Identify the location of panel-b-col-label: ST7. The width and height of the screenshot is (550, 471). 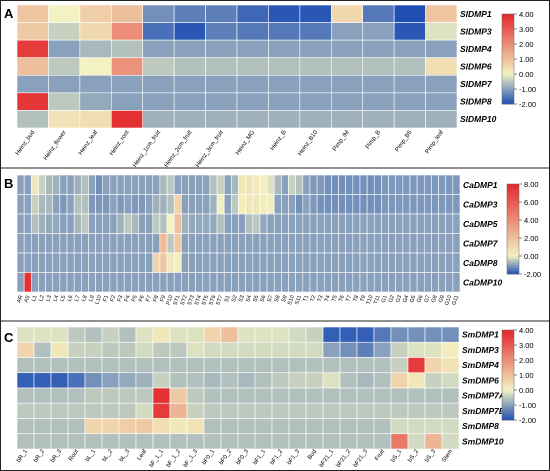
(219, 301).